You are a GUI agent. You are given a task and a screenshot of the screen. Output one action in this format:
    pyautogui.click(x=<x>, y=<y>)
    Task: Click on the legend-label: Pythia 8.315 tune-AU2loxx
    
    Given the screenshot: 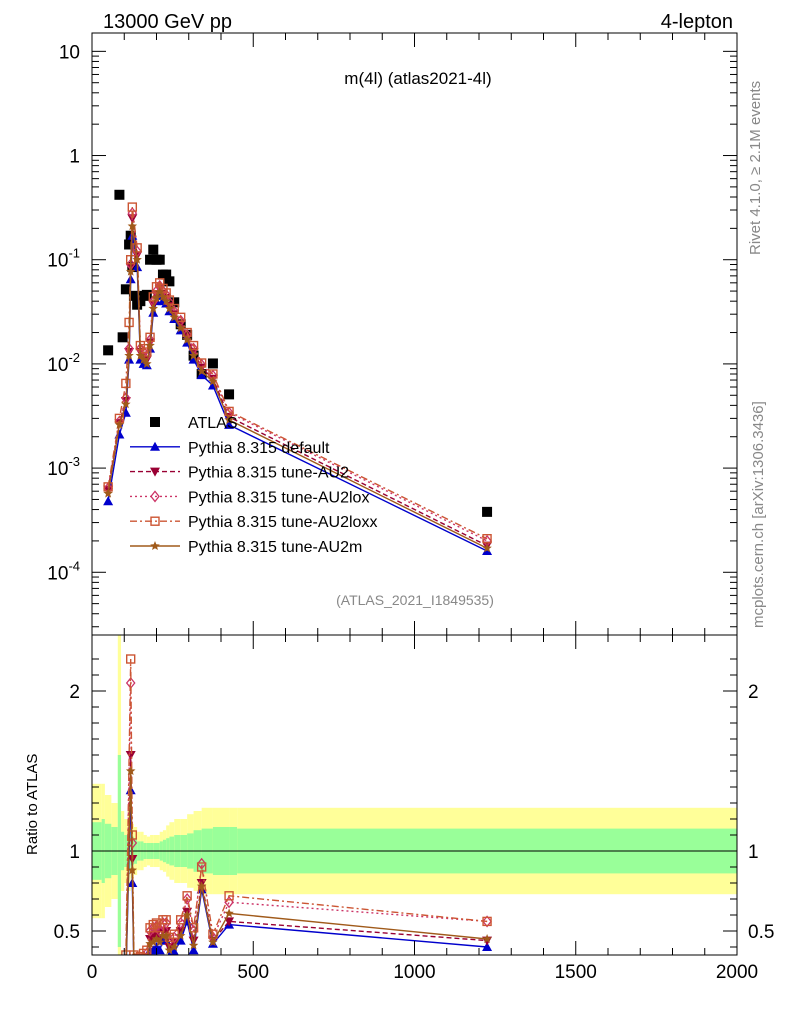 What is the action you would take?
    pyautogui.click(x=282, y=522)
    